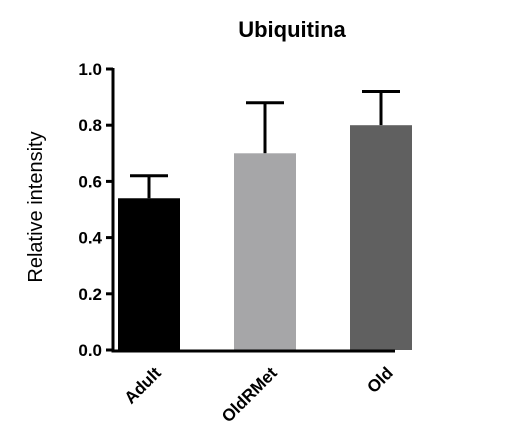 This screenshot has width=526, height=435. I want to click on y-tick-label: 0.4, so click(90, 238).